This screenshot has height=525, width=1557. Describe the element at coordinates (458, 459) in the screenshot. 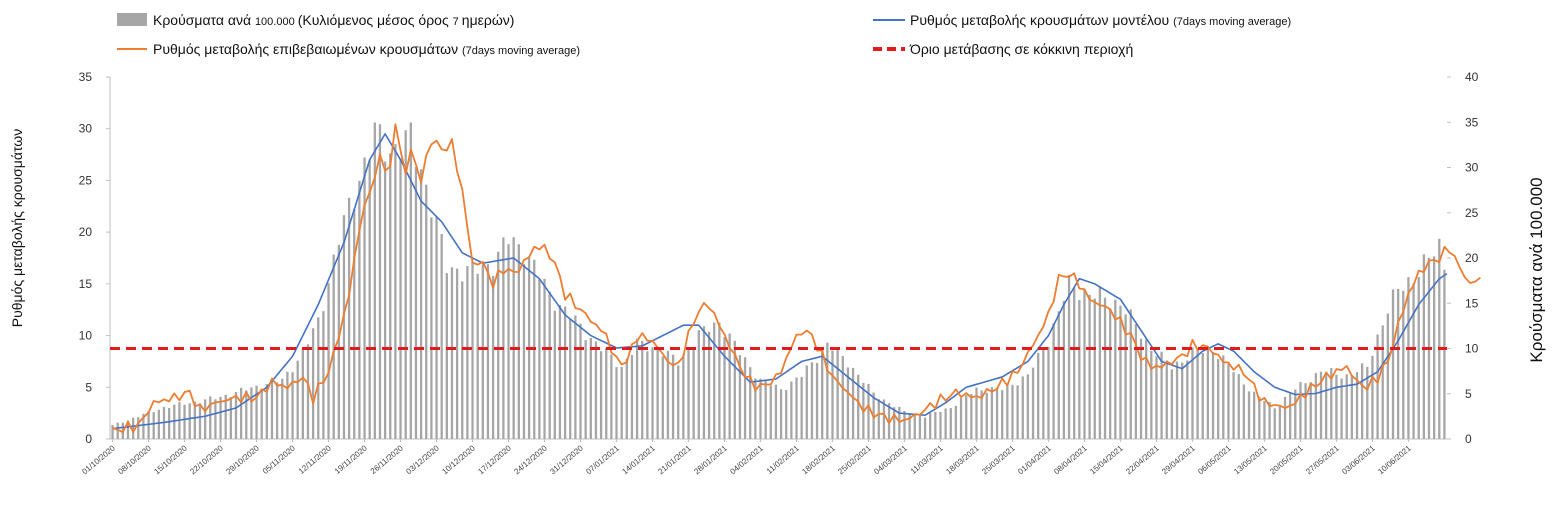

I see `x-tick-label: 10/12/2020` at that location.